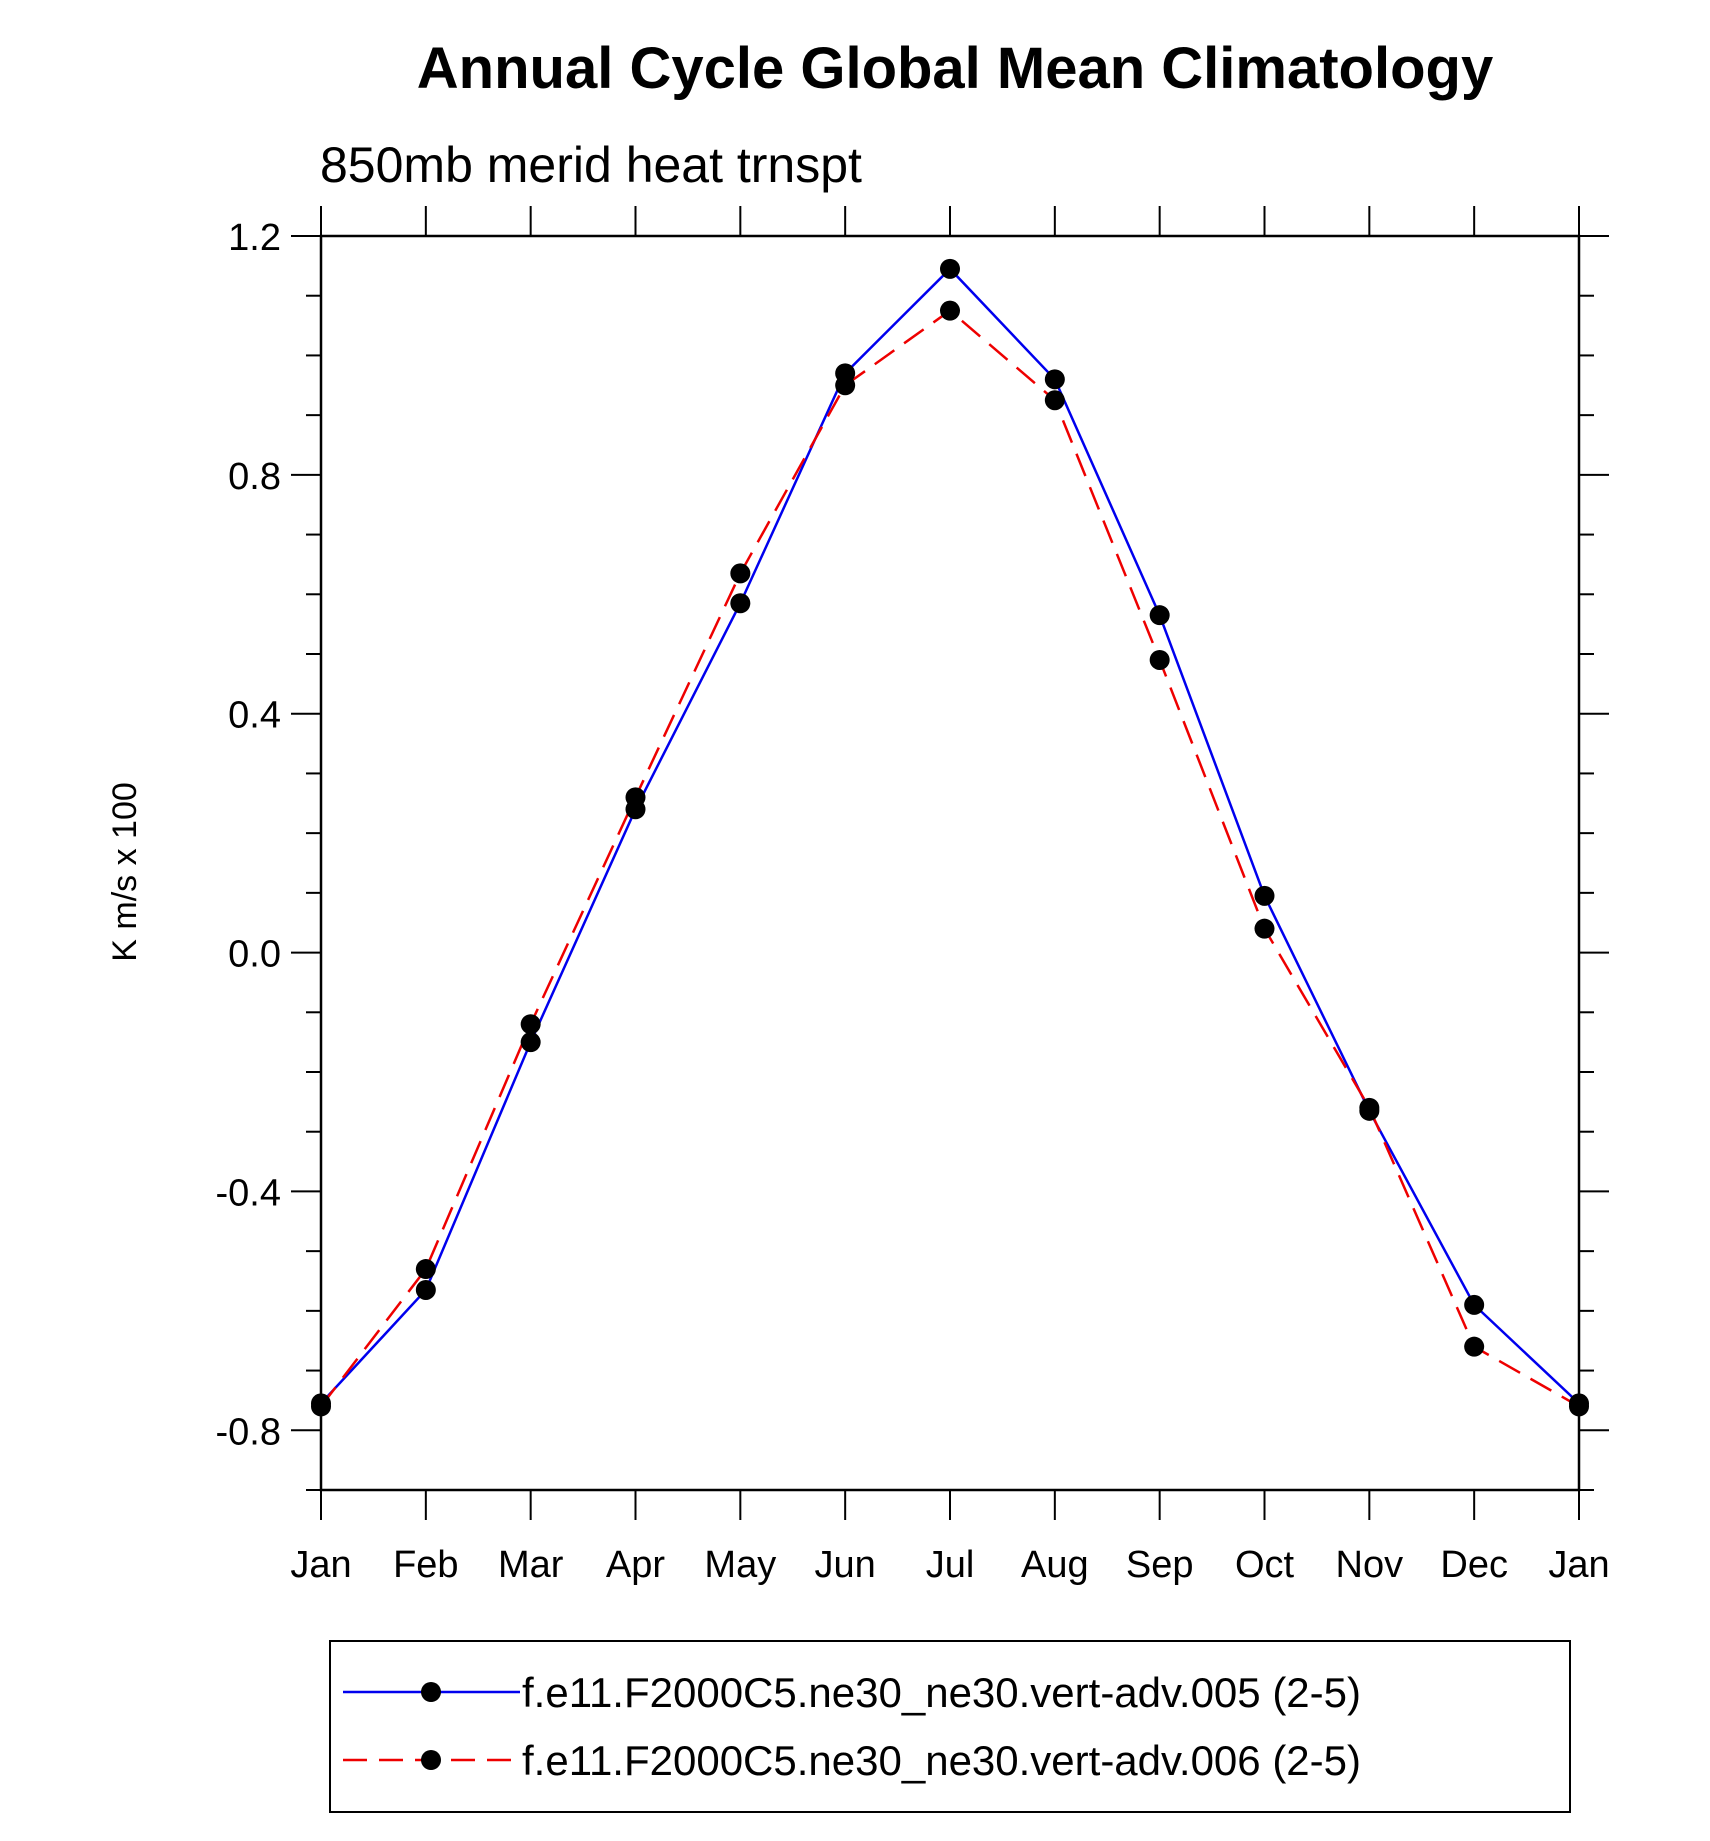 The width and height of the screenshot is (1710, 1841). What do you see at coordinates (254, 238) in the screenshot?
I see `y-tick-label: 1.2` at bounding box center [254, 238].